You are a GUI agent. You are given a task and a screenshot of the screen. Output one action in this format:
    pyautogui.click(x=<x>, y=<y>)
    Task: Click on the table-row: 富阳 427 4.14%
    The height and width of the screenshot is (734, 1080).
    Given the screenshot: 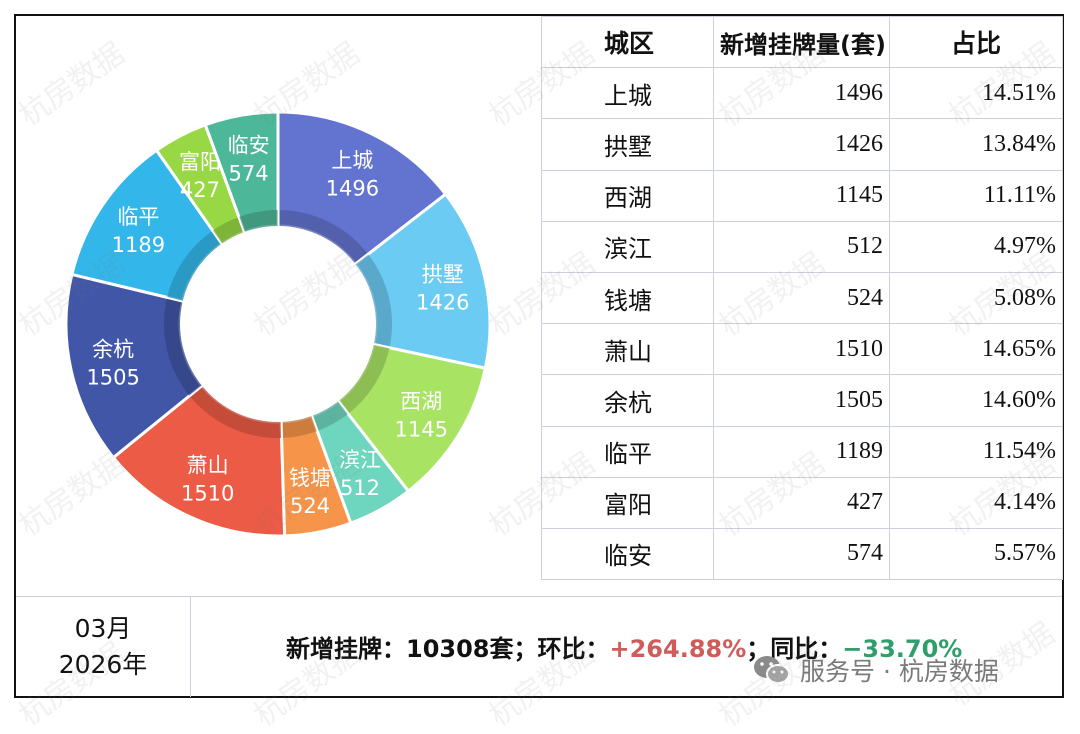 What is the action you would take?
    pyautogui.click(x=802, y=502)
    